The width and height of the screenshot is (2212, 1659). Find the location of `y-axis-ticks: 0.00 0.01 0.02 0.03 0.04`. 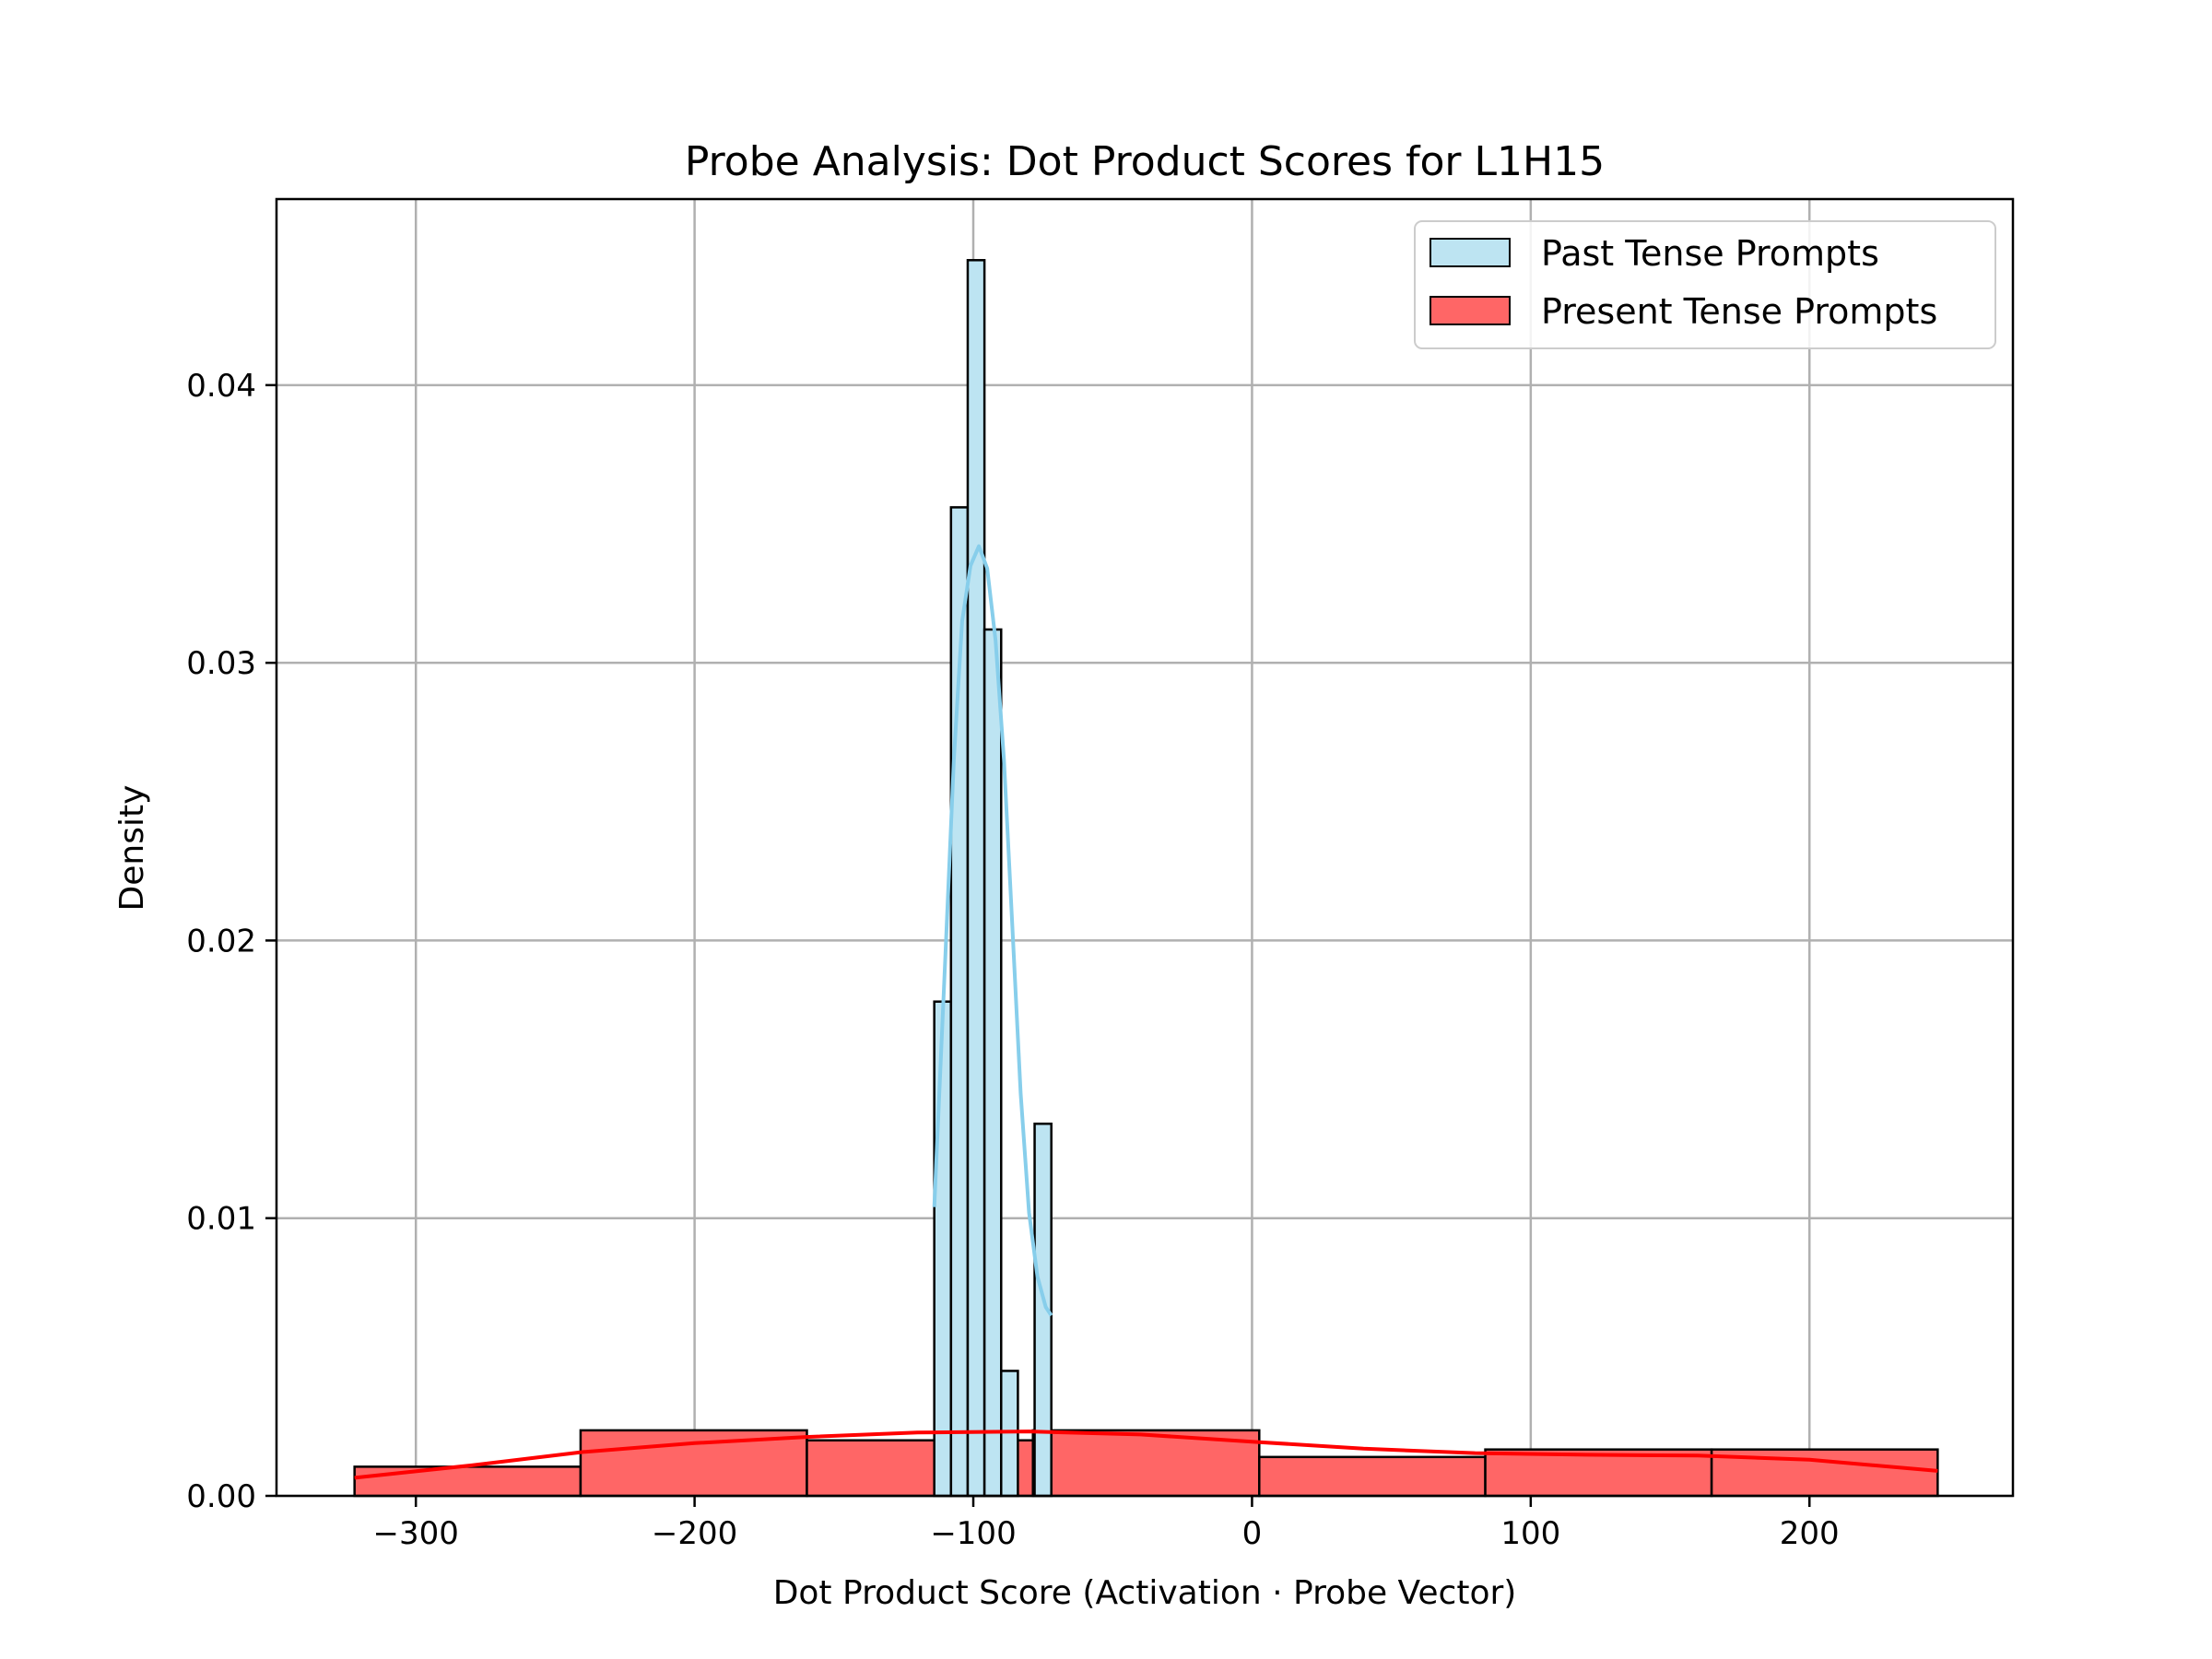

y-axis-ticks: 0.00 0.01 0.02 0.03 0.04 is located at coordinates (231, 941).